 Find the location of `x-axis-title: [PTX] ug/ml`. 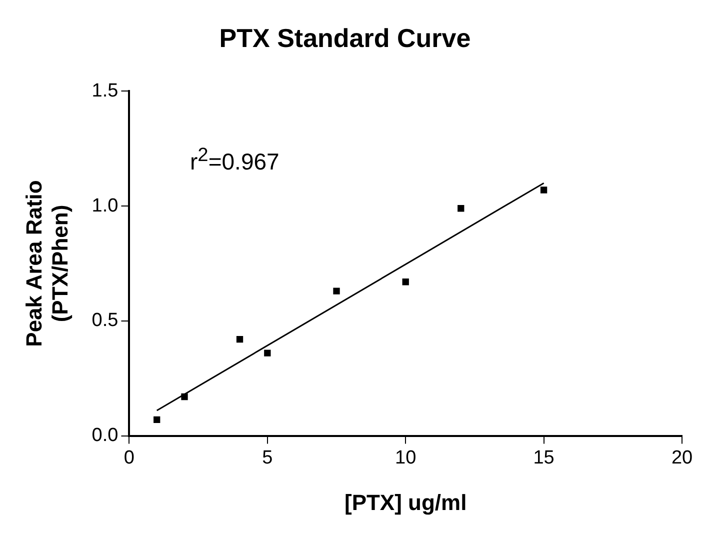

x-axis-title: [PTX] ug/ml is located at coordinates (405, 502).